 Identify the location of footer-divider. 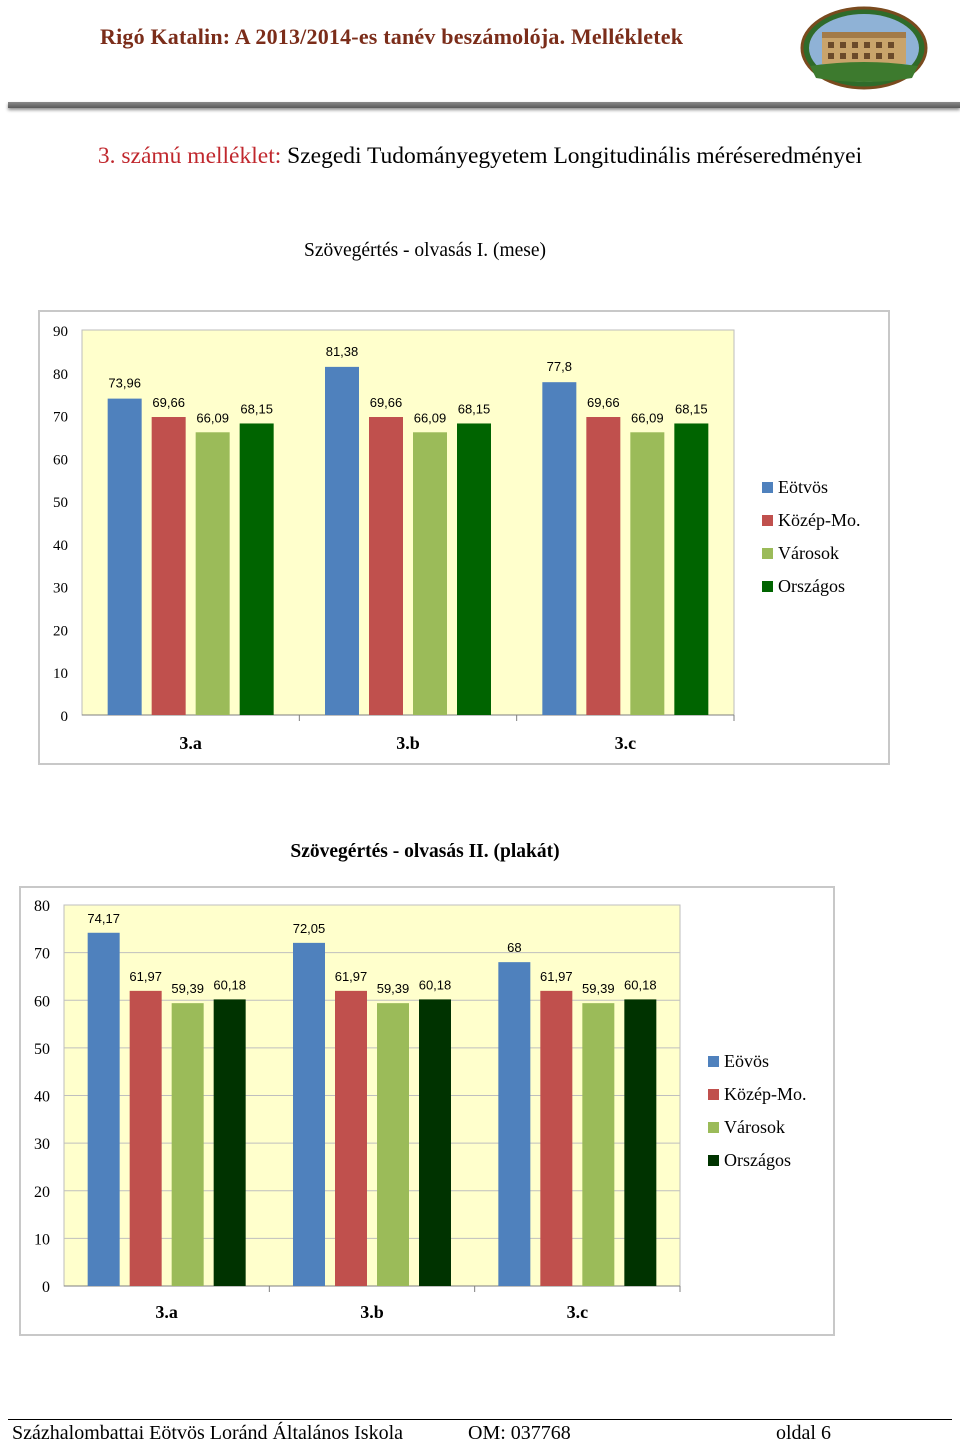
(480, 1419).